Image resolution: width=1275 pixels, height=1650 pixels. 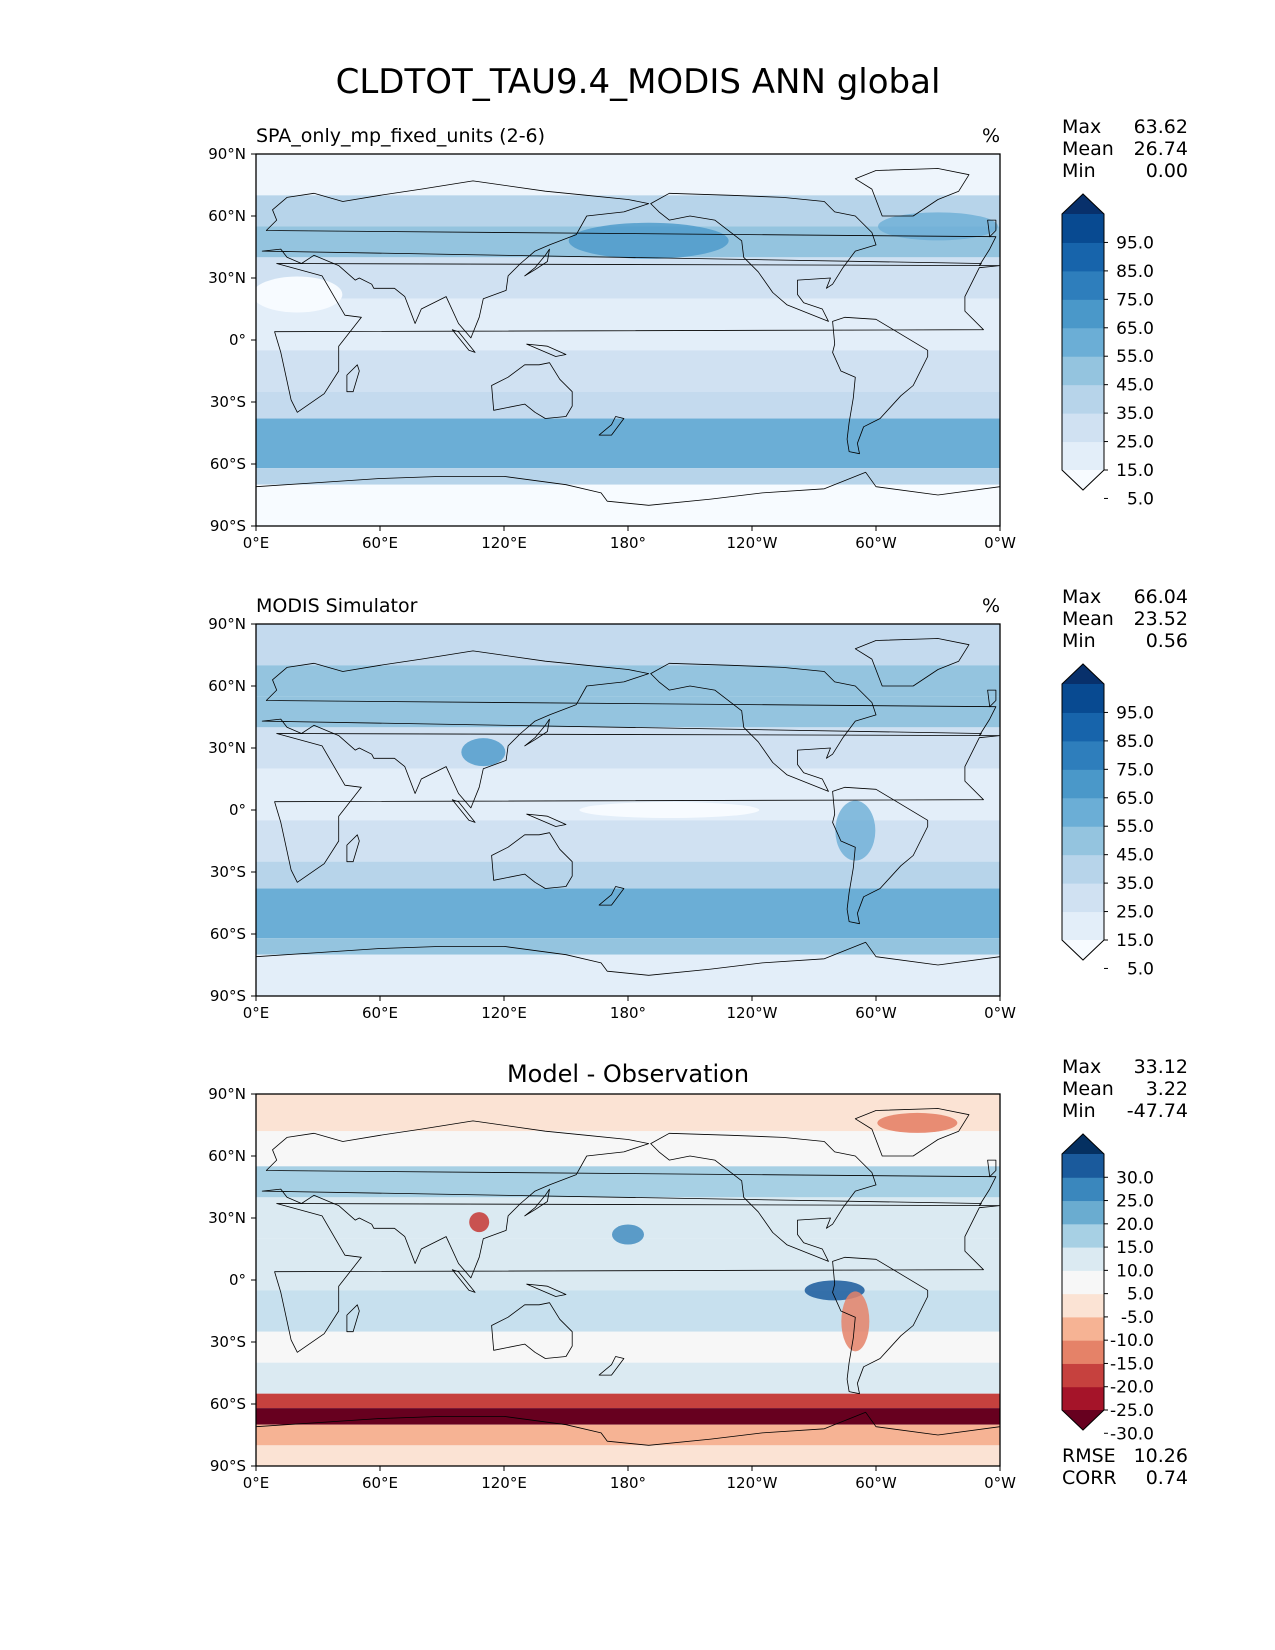 What do you see at coordinates (638, 82) in the screenshot?
I see `figure-title: CLDTOT_TAU9.4_MODIS ANN global` at bounding box center [638, 82].